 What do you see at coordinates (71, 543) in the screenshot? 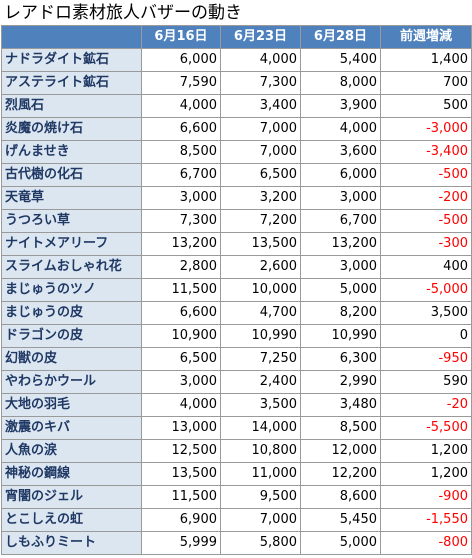
I see `item-name-cell: しもふりミート` at bounding box center [71, 543].